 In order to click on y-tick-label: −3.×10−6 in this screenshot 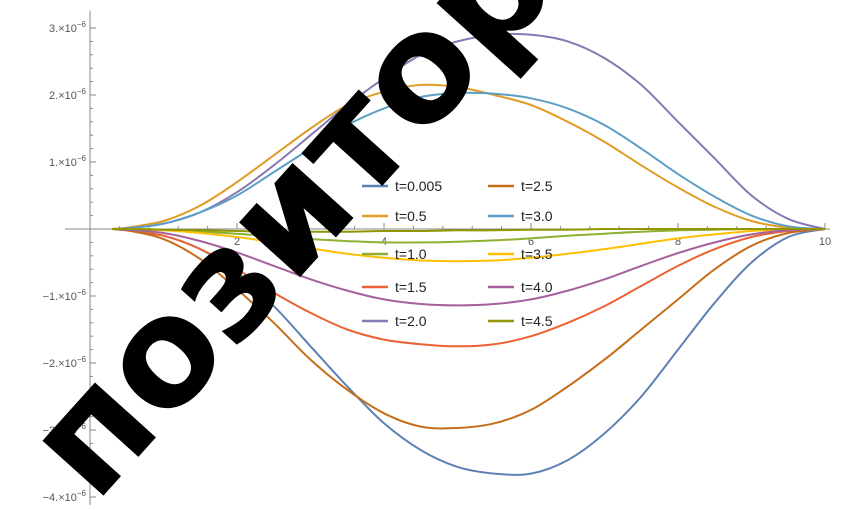, I will do `click(65, 429)`.